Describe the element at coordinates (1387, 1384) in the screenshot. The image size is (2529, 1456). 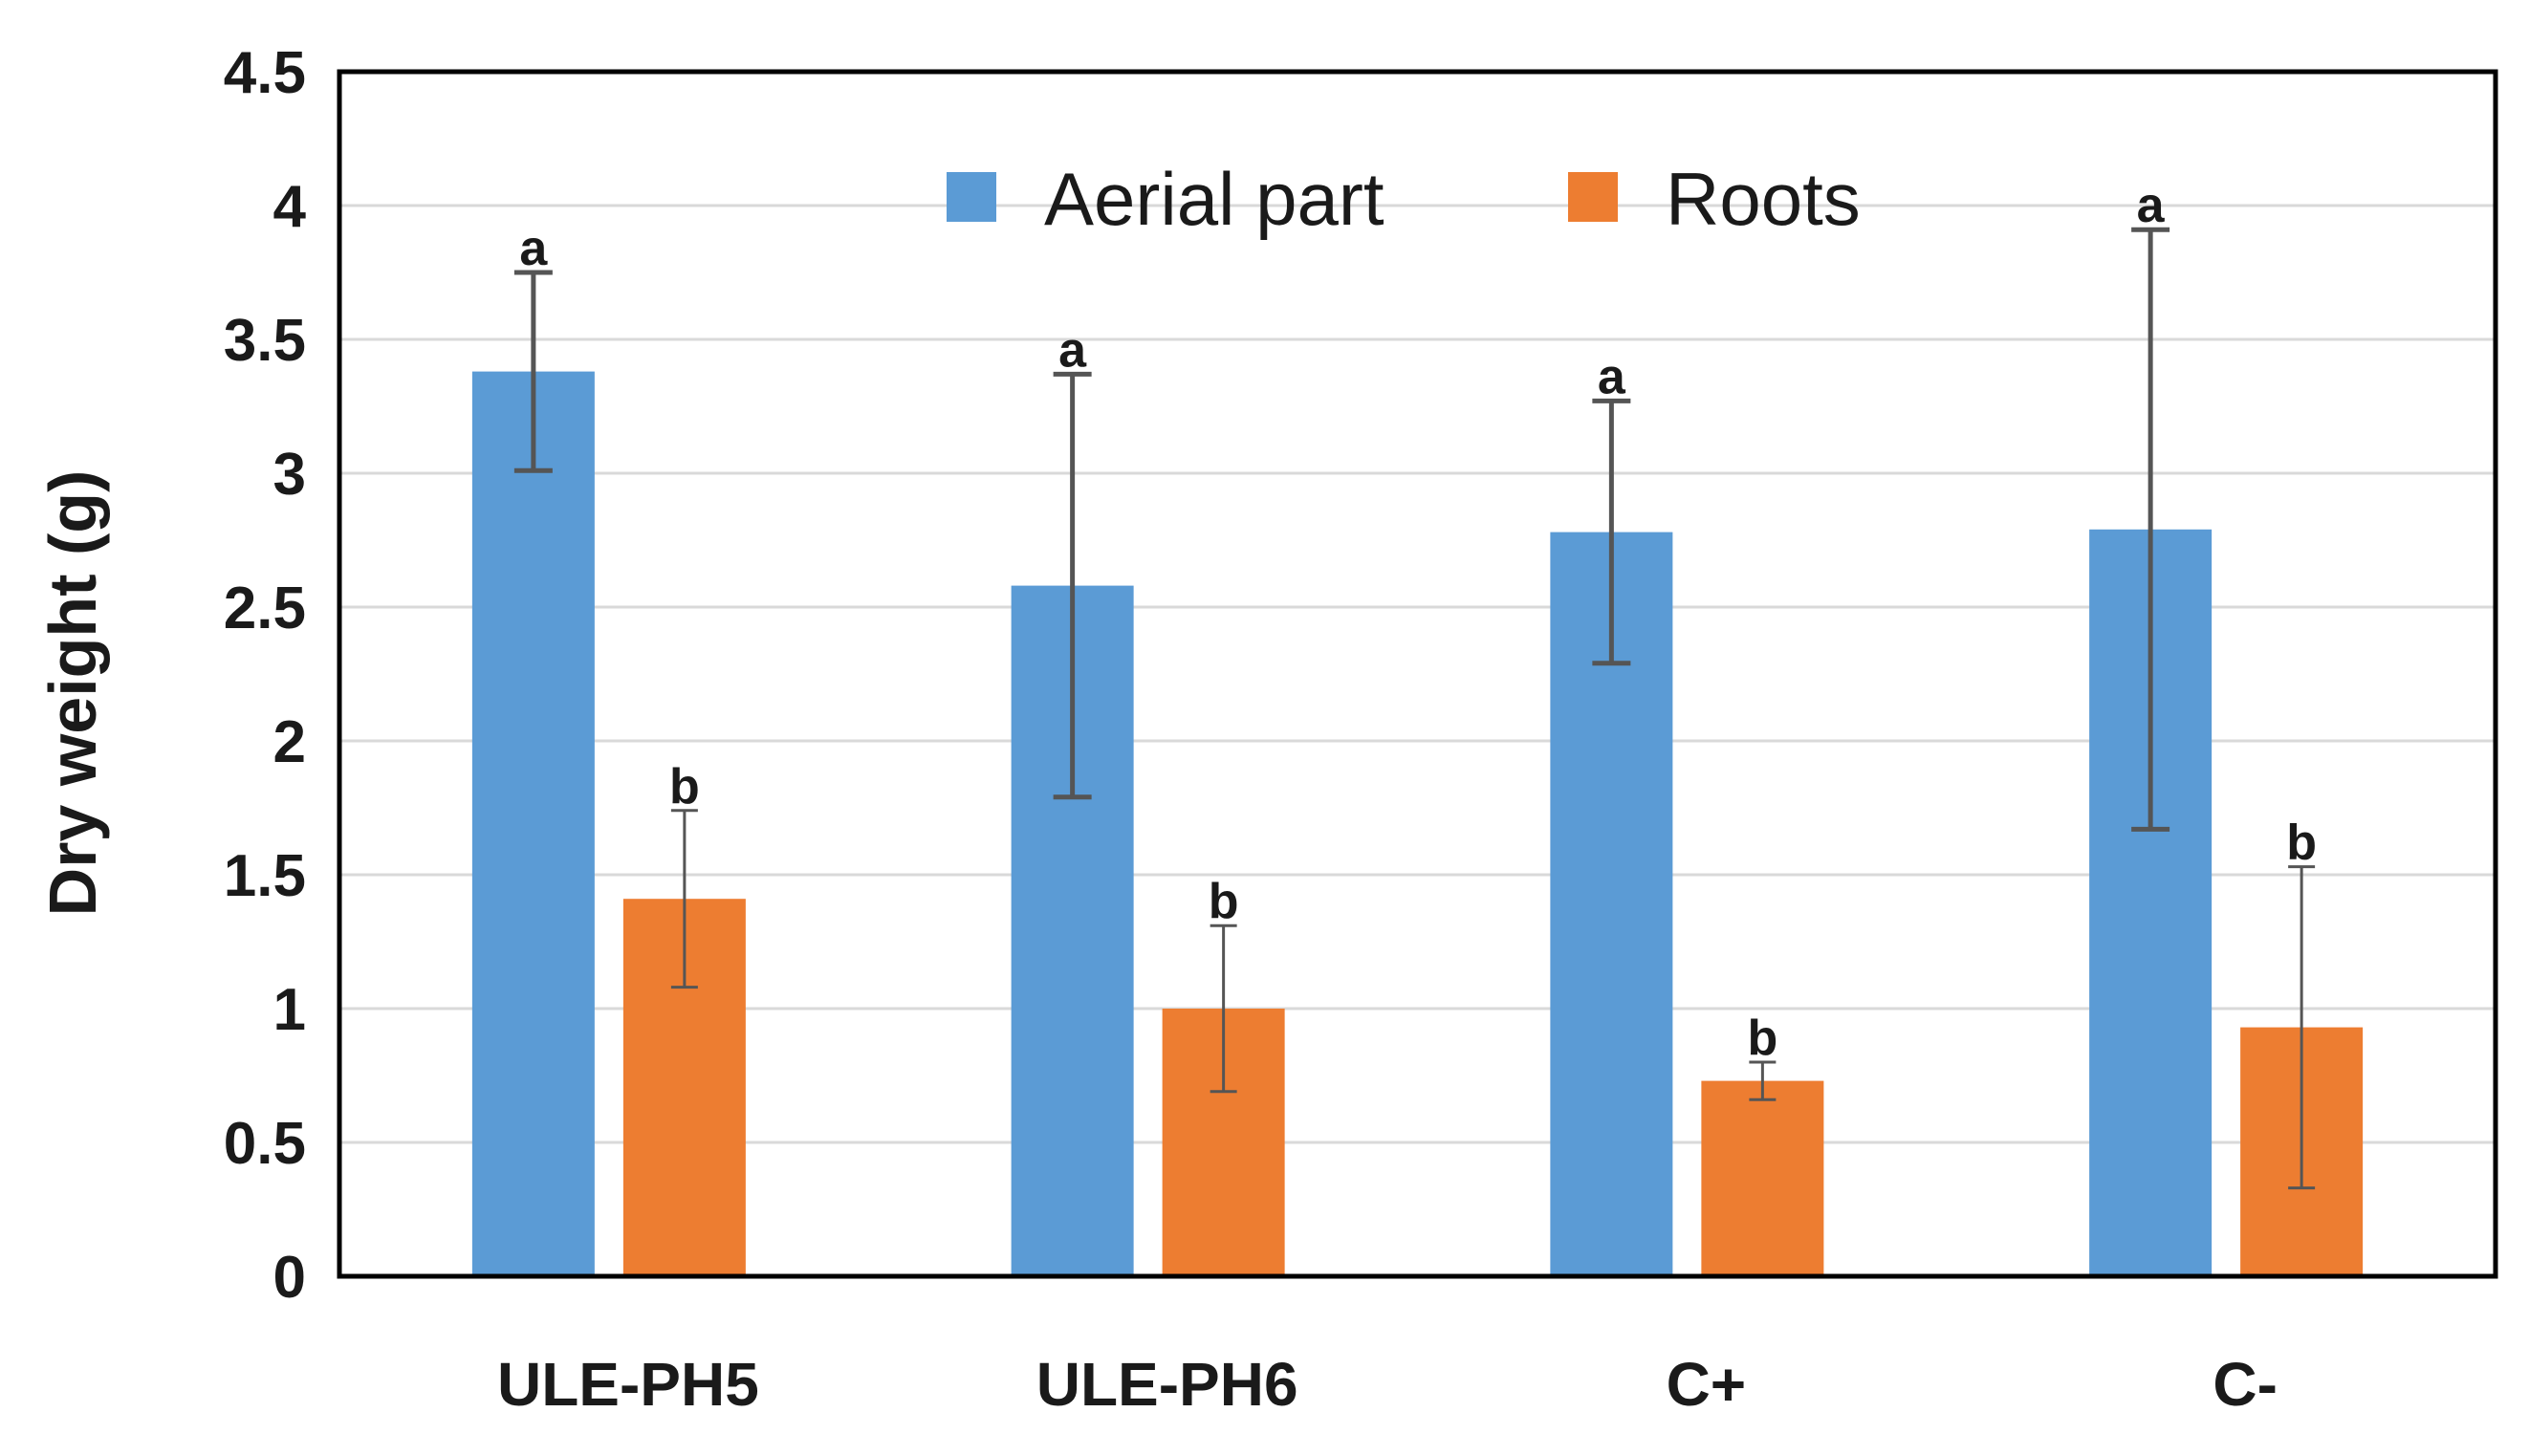
I see `x-axis-labels: ULE-PH5 ULE-PH6 C+ C-` at that location.